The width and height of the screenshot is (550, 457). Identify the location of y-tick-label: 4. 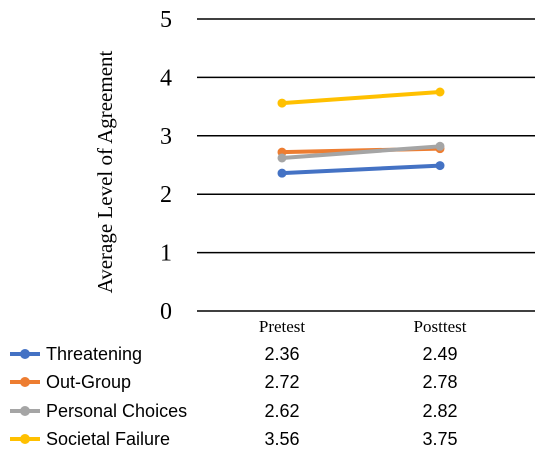
(166, 78).